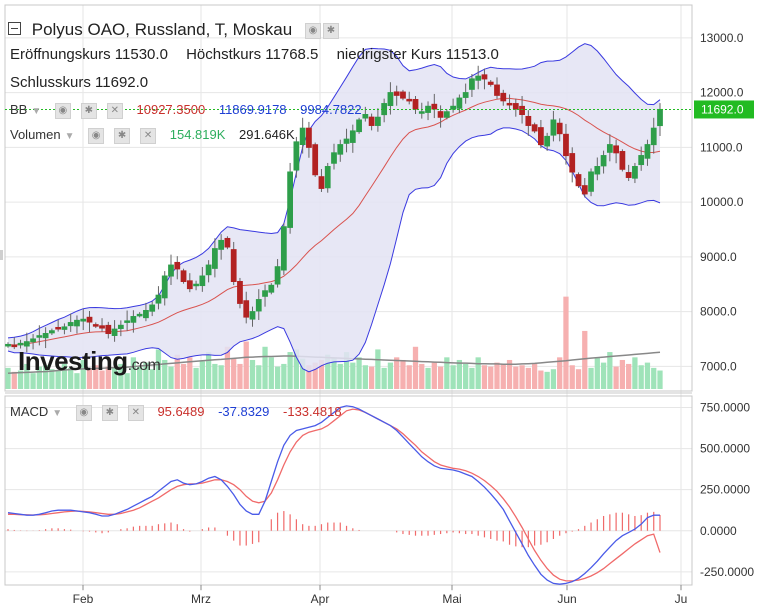 This screenshot has height=613, width=767. What do you see at coordinates (320, 599) in the screenshot?
I see `x-tick-label: Apr` at bounding box center [320, 599].